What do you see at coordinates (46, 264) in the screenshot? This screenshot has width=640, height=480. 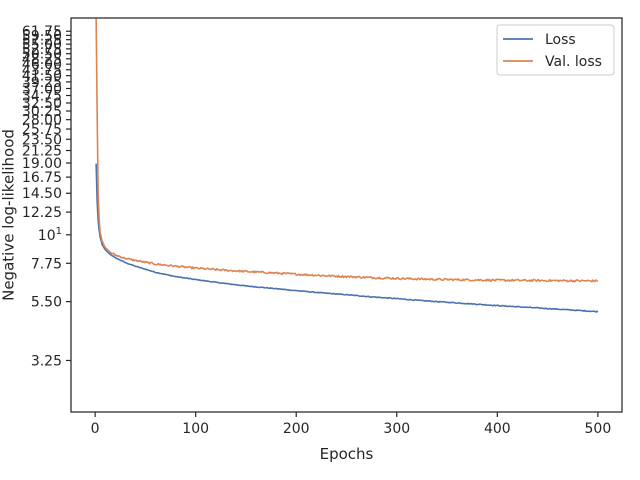 I see `y-tick-label: 7.75` at bounding box center [46, 264].